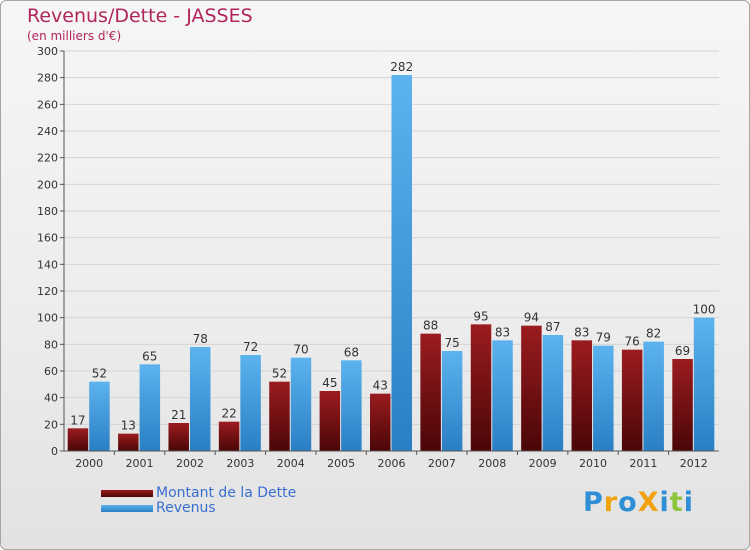 This screenshot has height=550, width=750. I want to click on y-tick-label: 300, so click(47, 51).